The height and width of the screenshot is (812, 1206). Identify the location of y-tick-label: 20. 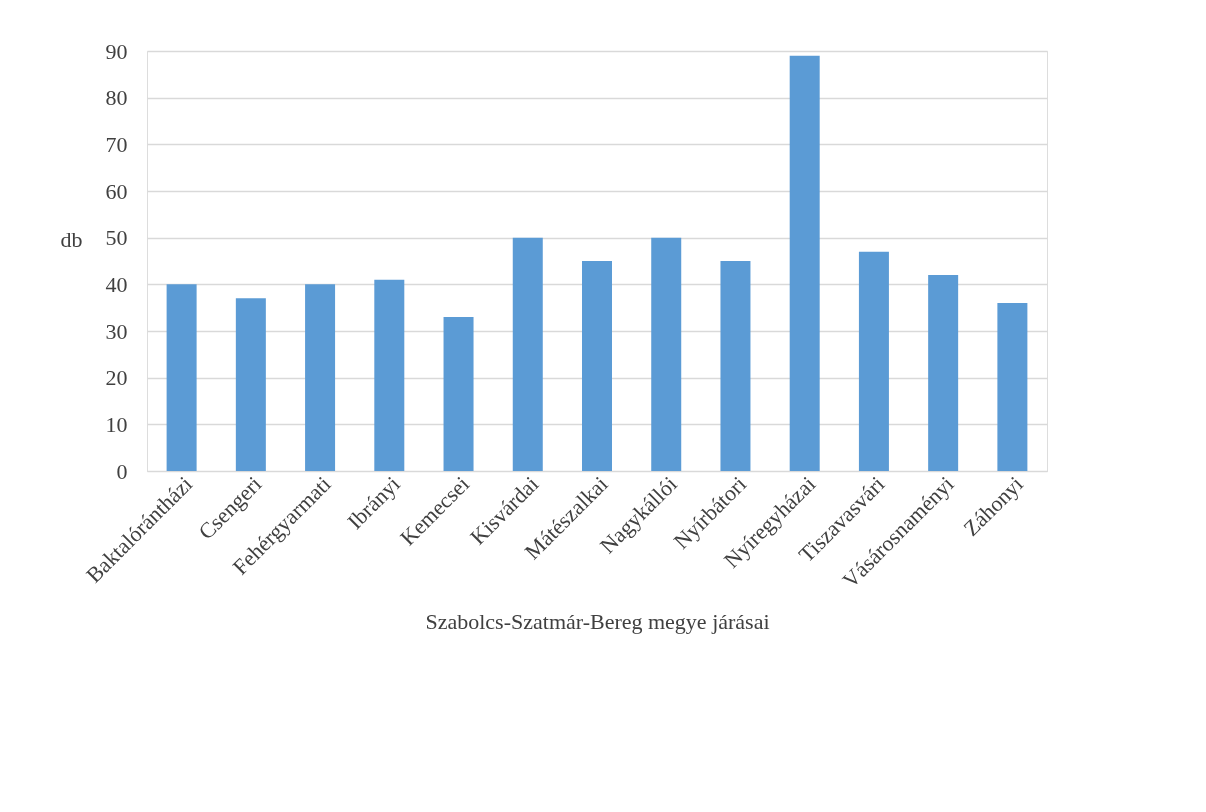
(116, 378).